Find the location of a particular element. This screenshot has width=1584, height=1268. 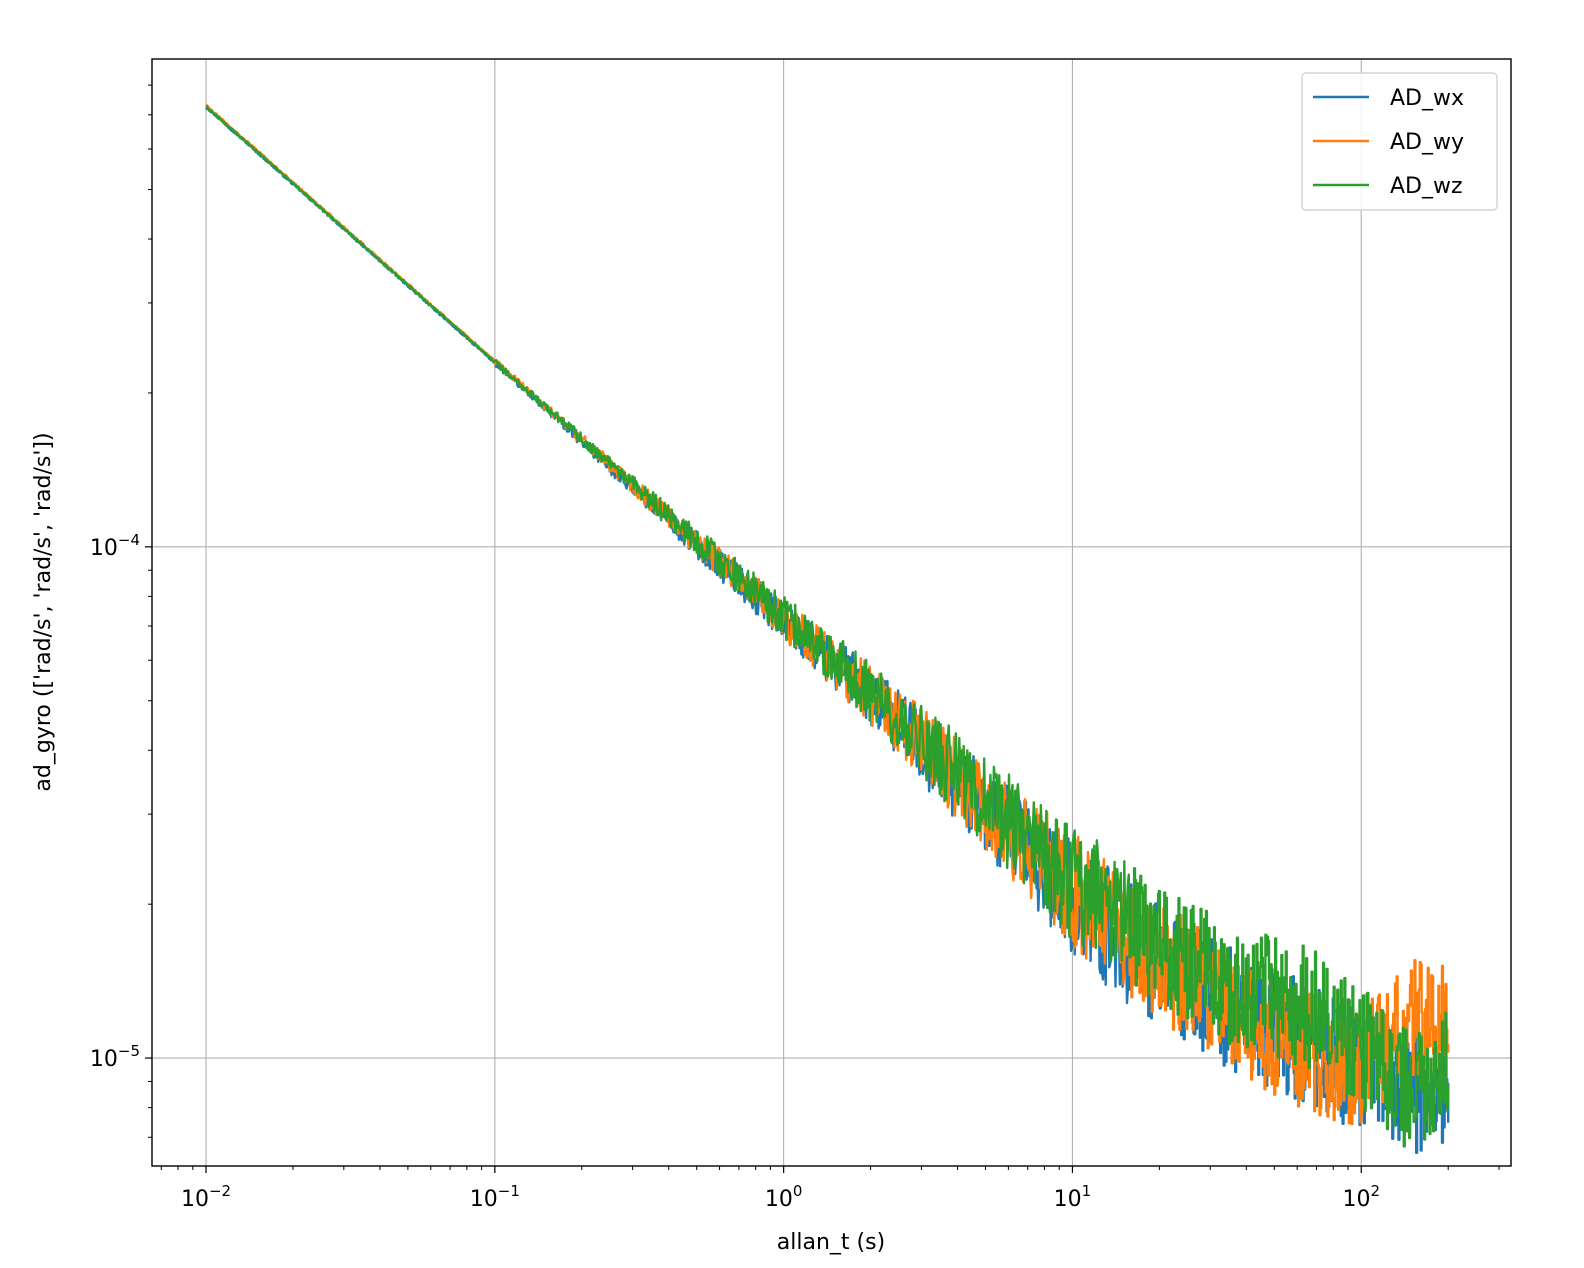

legend-label: AD_wx is located at coordinates (1427, 98).